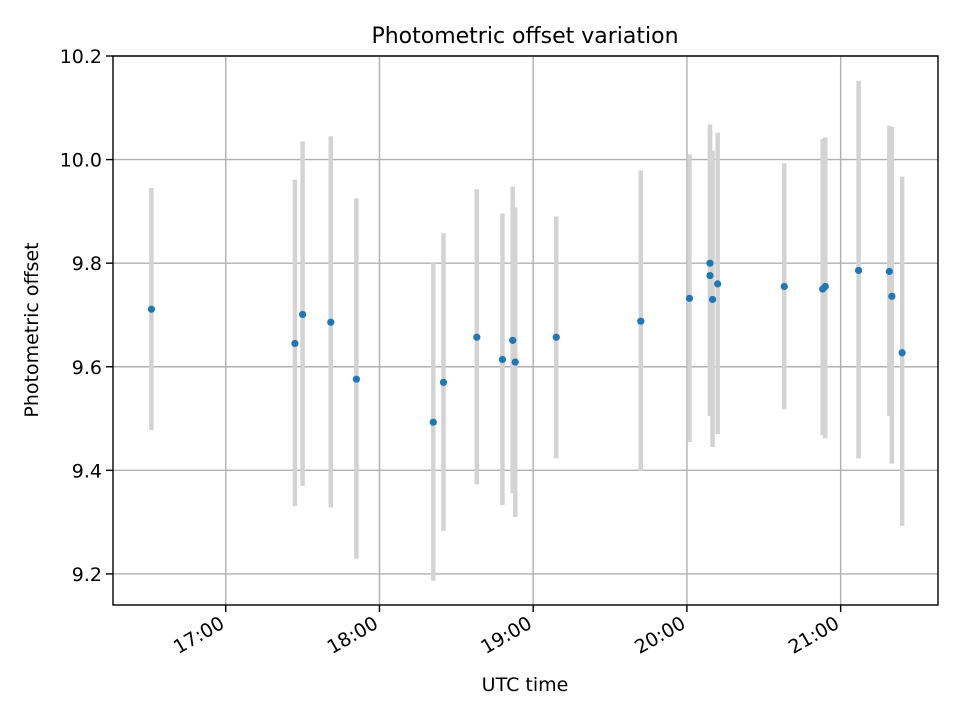 The width and height of the screenshot is (960, 720). What do you see at coordinates (660, 635) in the screenshot?
I see `x-tick-label: 20:00` at bounding box center [660, 635].